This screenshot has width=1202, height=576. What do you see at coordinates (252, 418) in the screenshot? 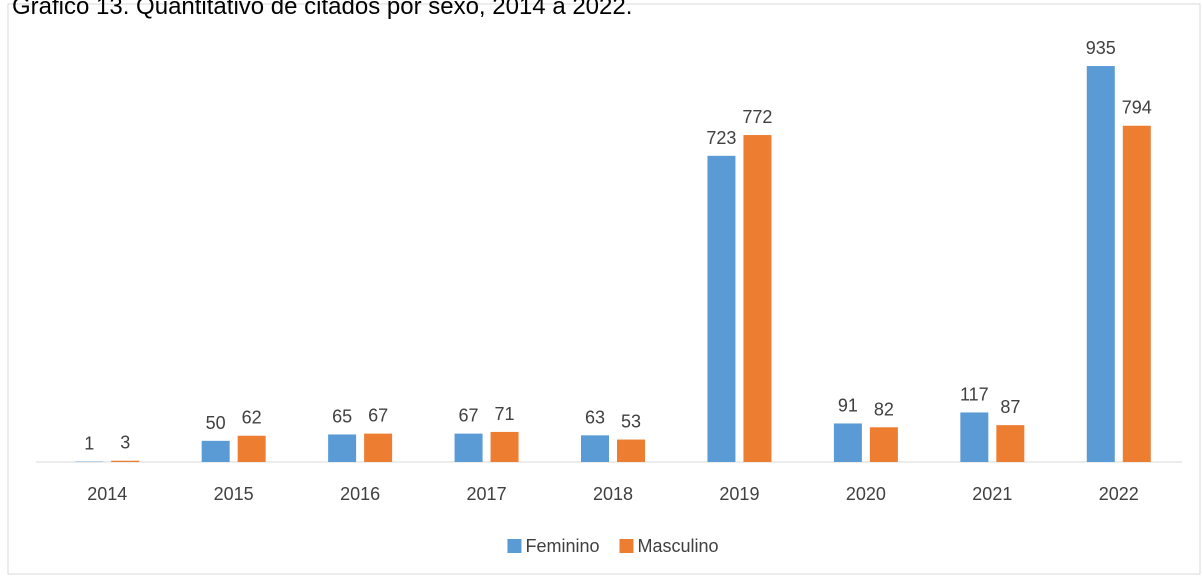
I see `data-label: 62` at bounding box center [252, 418].